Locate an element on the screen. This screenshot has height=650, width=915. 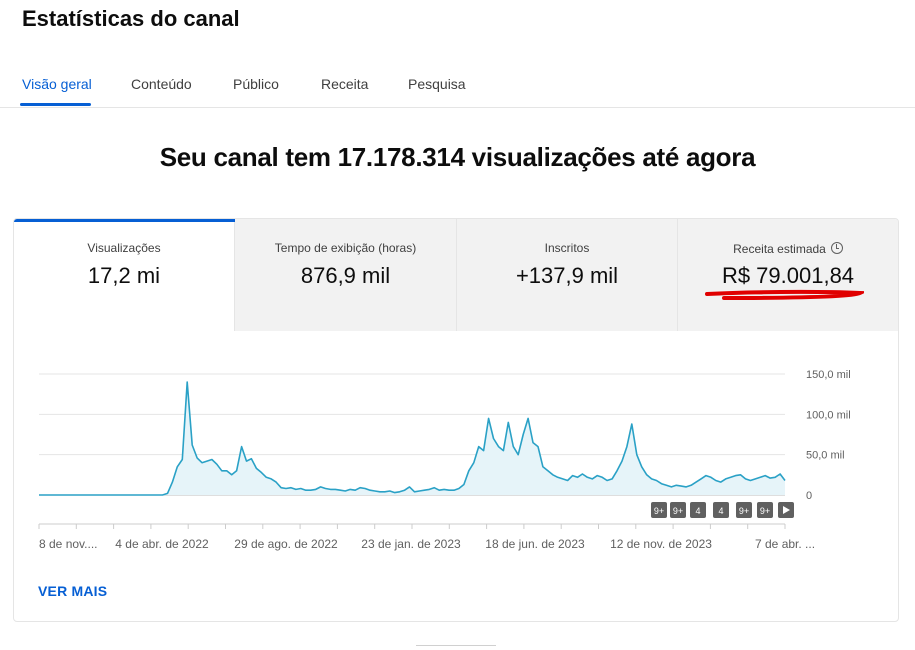
metric-watch-time-label: Tempo de exibição (horas) is located at coordinates (345, 248).